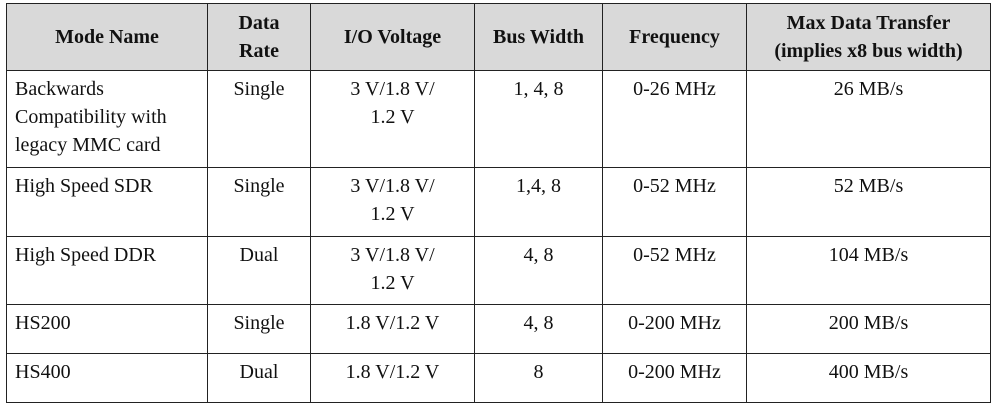 The image size is (994, 408). What do you see at coordinates (538, 119) in the screenshot?
I see `table-cell: 1, 4, 8` at bounding box center [538, 119].